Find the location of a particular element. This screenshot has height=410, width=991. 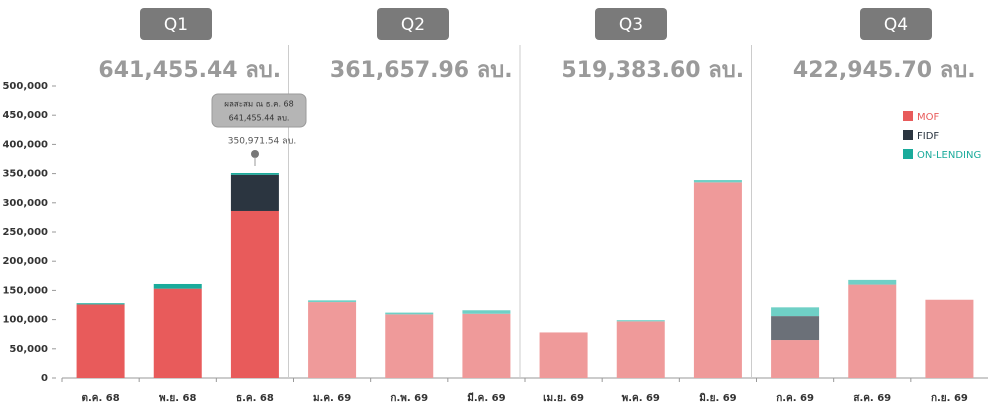

x-tick-label: ก.พ. 69 is located at coordinates (409, 398).